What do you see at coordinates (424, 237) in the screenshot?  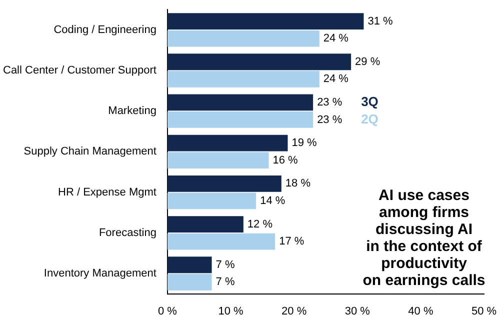 I see `annotation: AI use cases among firms discussing AI in the context of productivity on earnings calls` at bounding box center [424, 237].